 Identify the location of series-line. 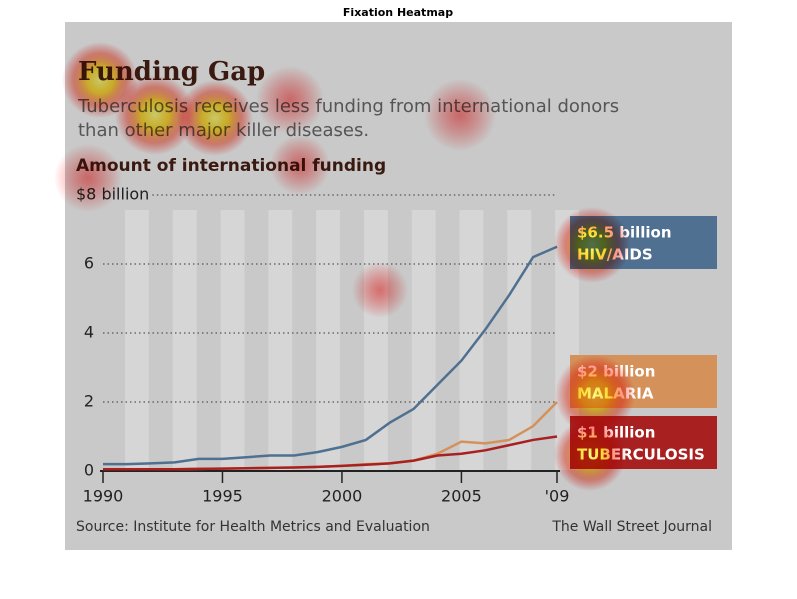
(330, 453).